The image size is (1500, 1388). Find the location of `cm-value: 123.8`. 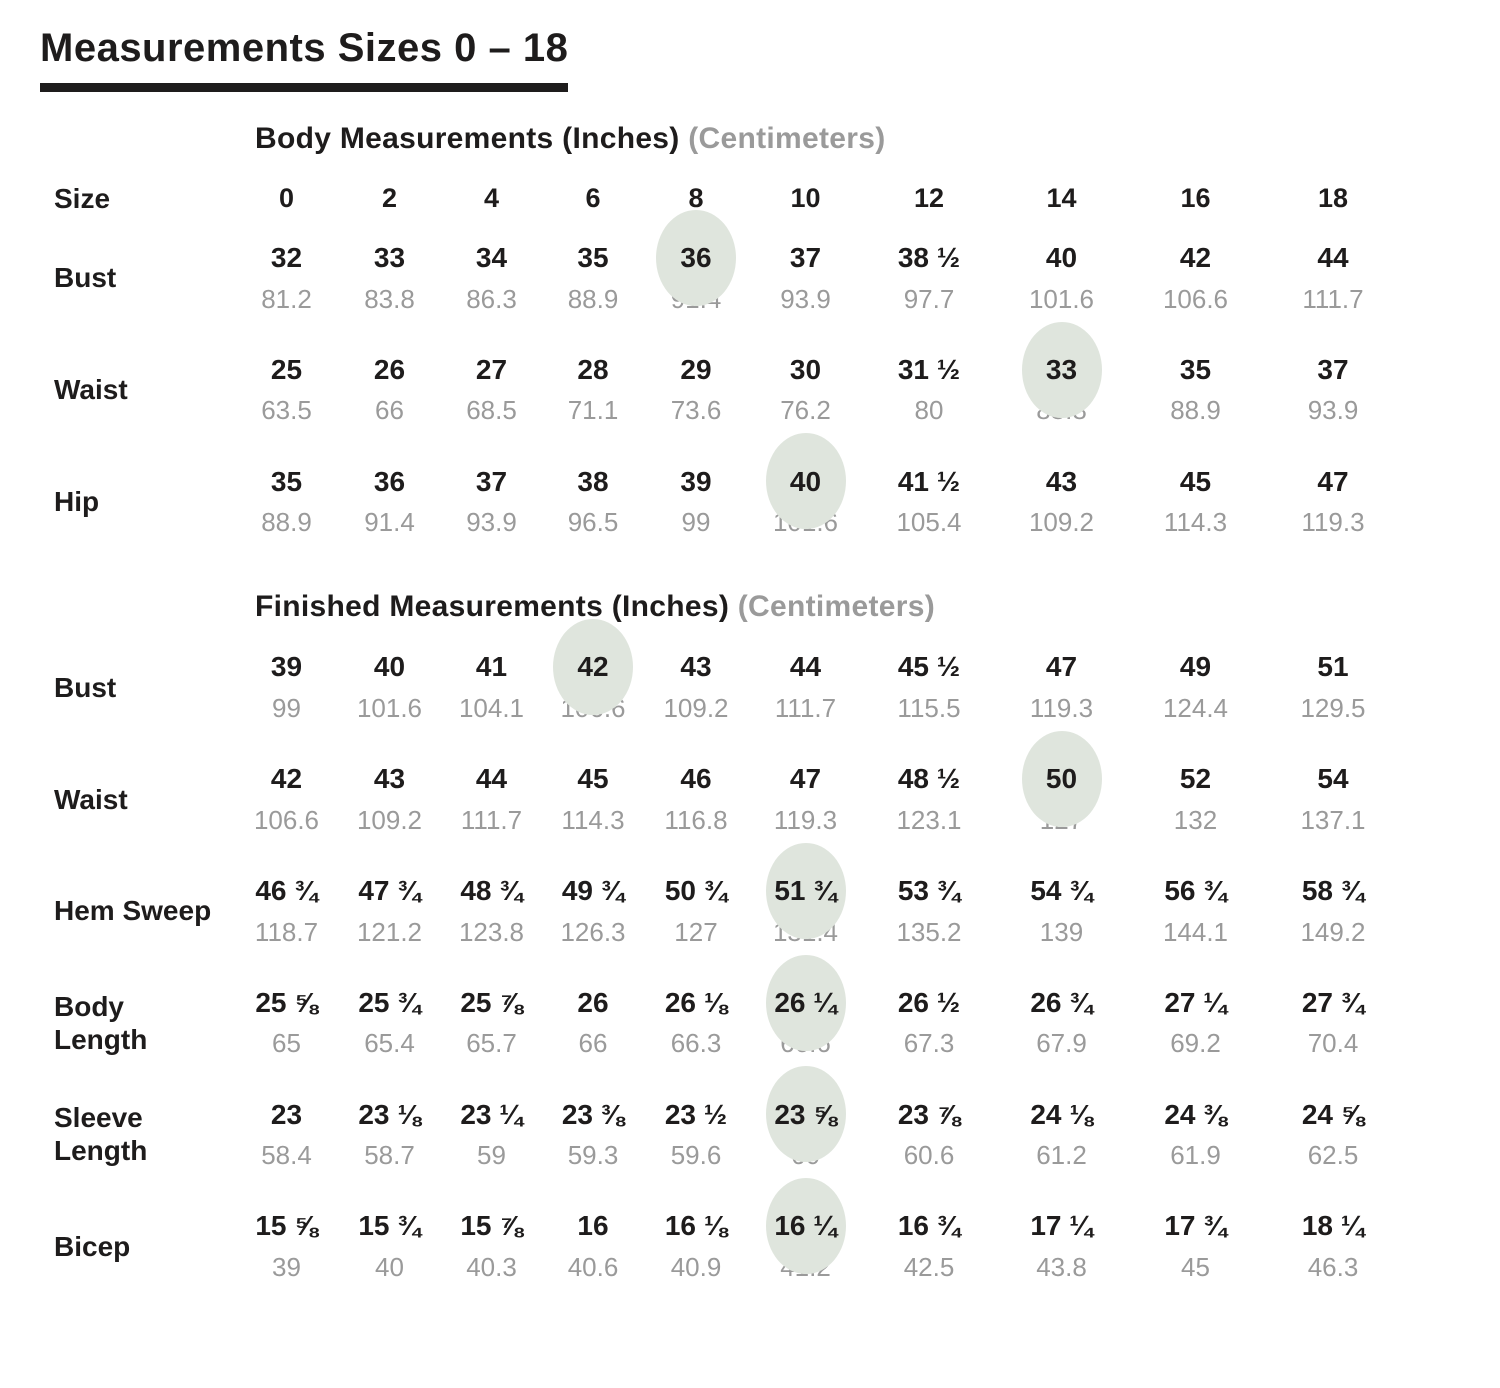

cm-value: 123.8 is located at coordinates (491, 931).